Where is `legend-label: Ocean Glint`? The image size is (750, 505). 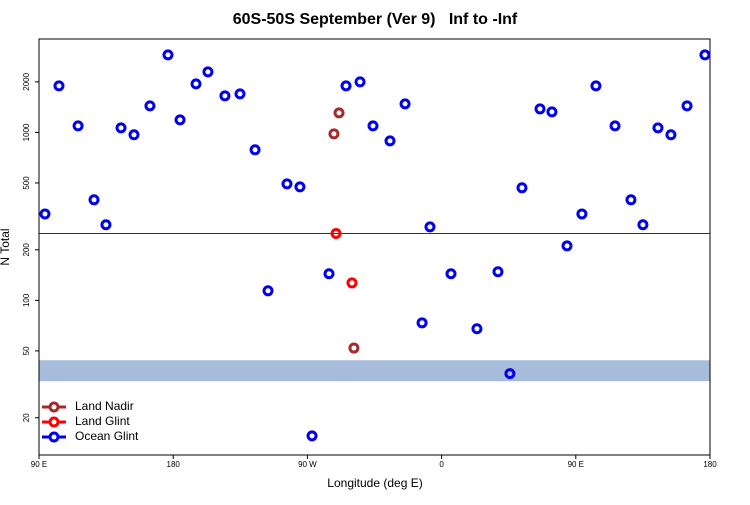
legend-label: Ocean Glint is located at coordinates (107, 436).